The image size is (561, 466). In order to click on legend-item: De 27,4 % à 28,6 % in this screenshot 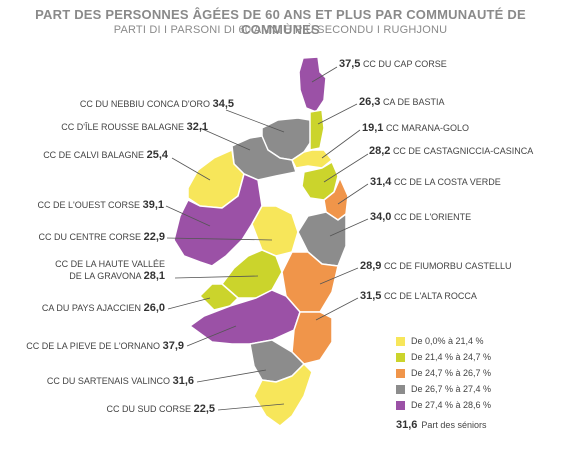, I will do `click(443, 405)`.